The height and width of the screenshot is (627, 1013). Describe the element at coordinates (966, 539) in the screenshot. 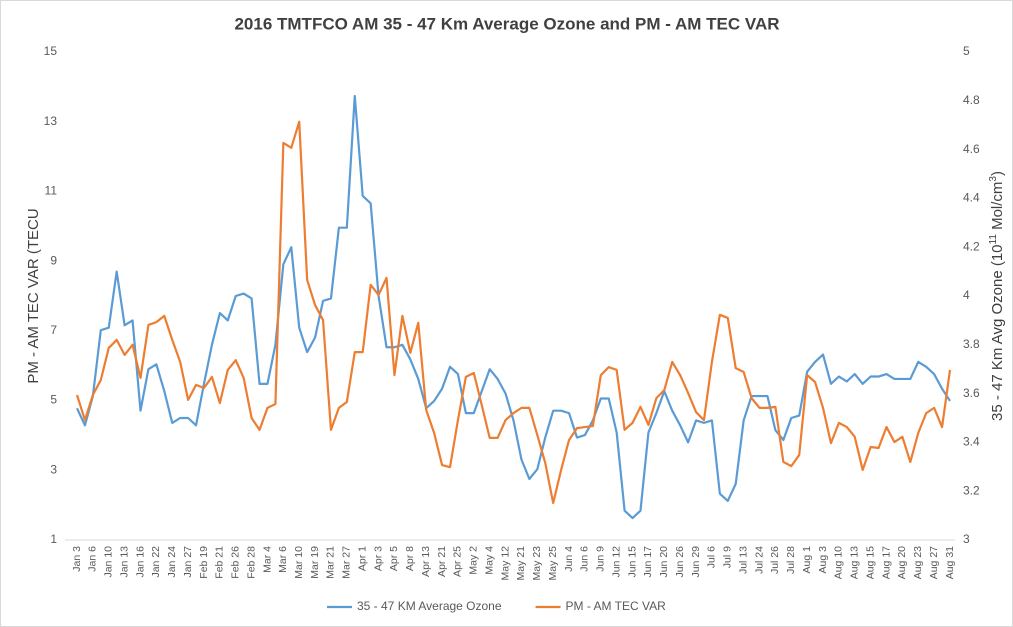

I see `y2-tick-label: 3` at that location.